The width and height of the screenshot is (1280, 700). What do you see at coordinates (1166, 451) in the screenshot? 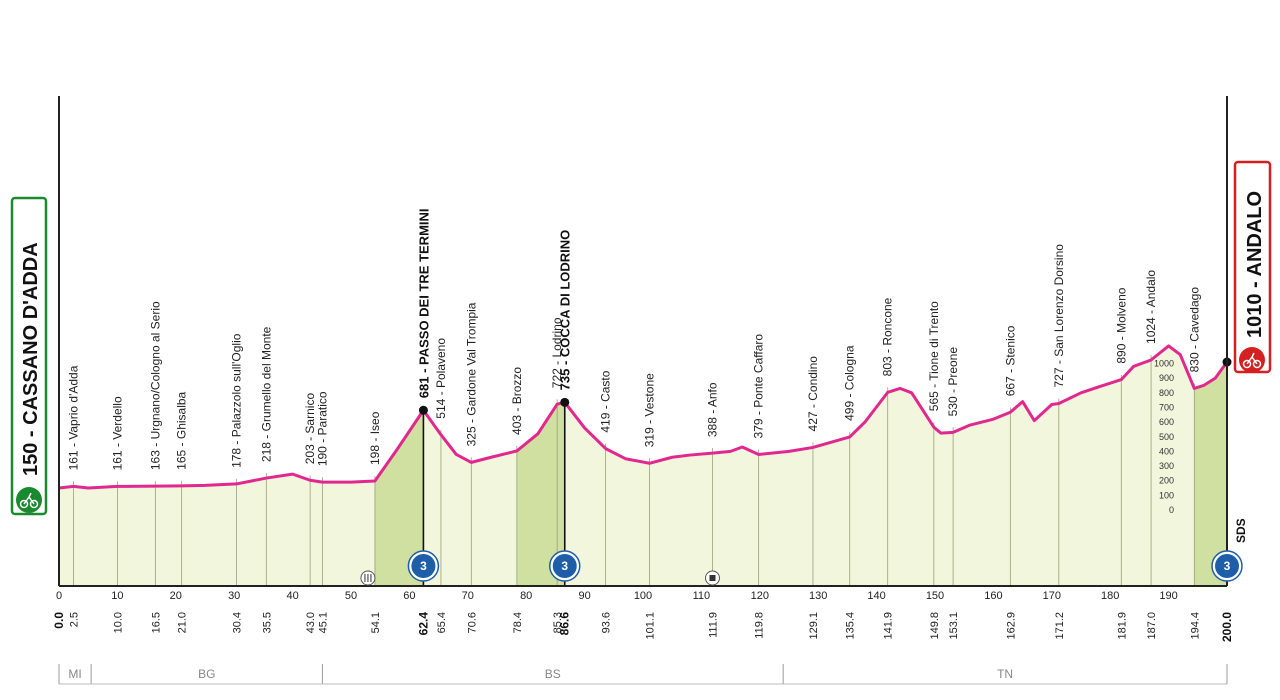
I see `elevation-tick-label: 400` at bounding box center [1166, 451].